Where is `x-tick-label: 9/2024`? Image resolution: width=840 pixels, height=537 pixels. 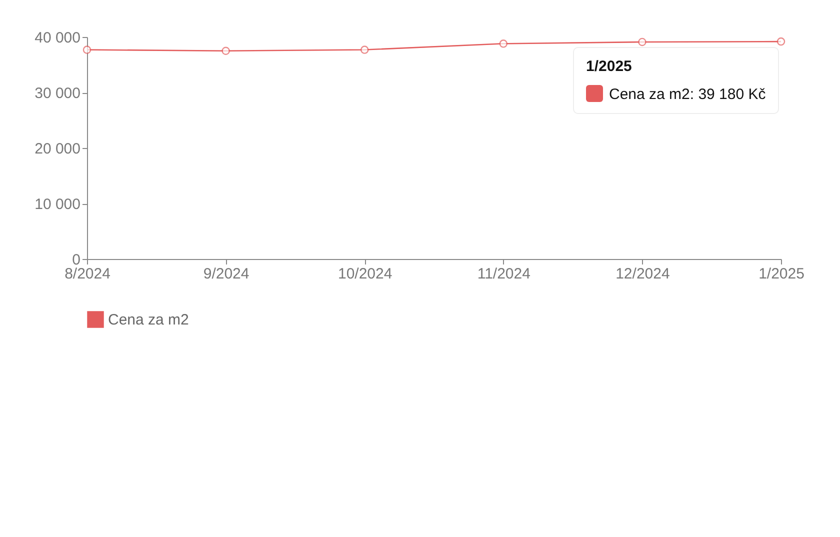 x-tick-label: 9/2024 is located at coordinates (226, 274).